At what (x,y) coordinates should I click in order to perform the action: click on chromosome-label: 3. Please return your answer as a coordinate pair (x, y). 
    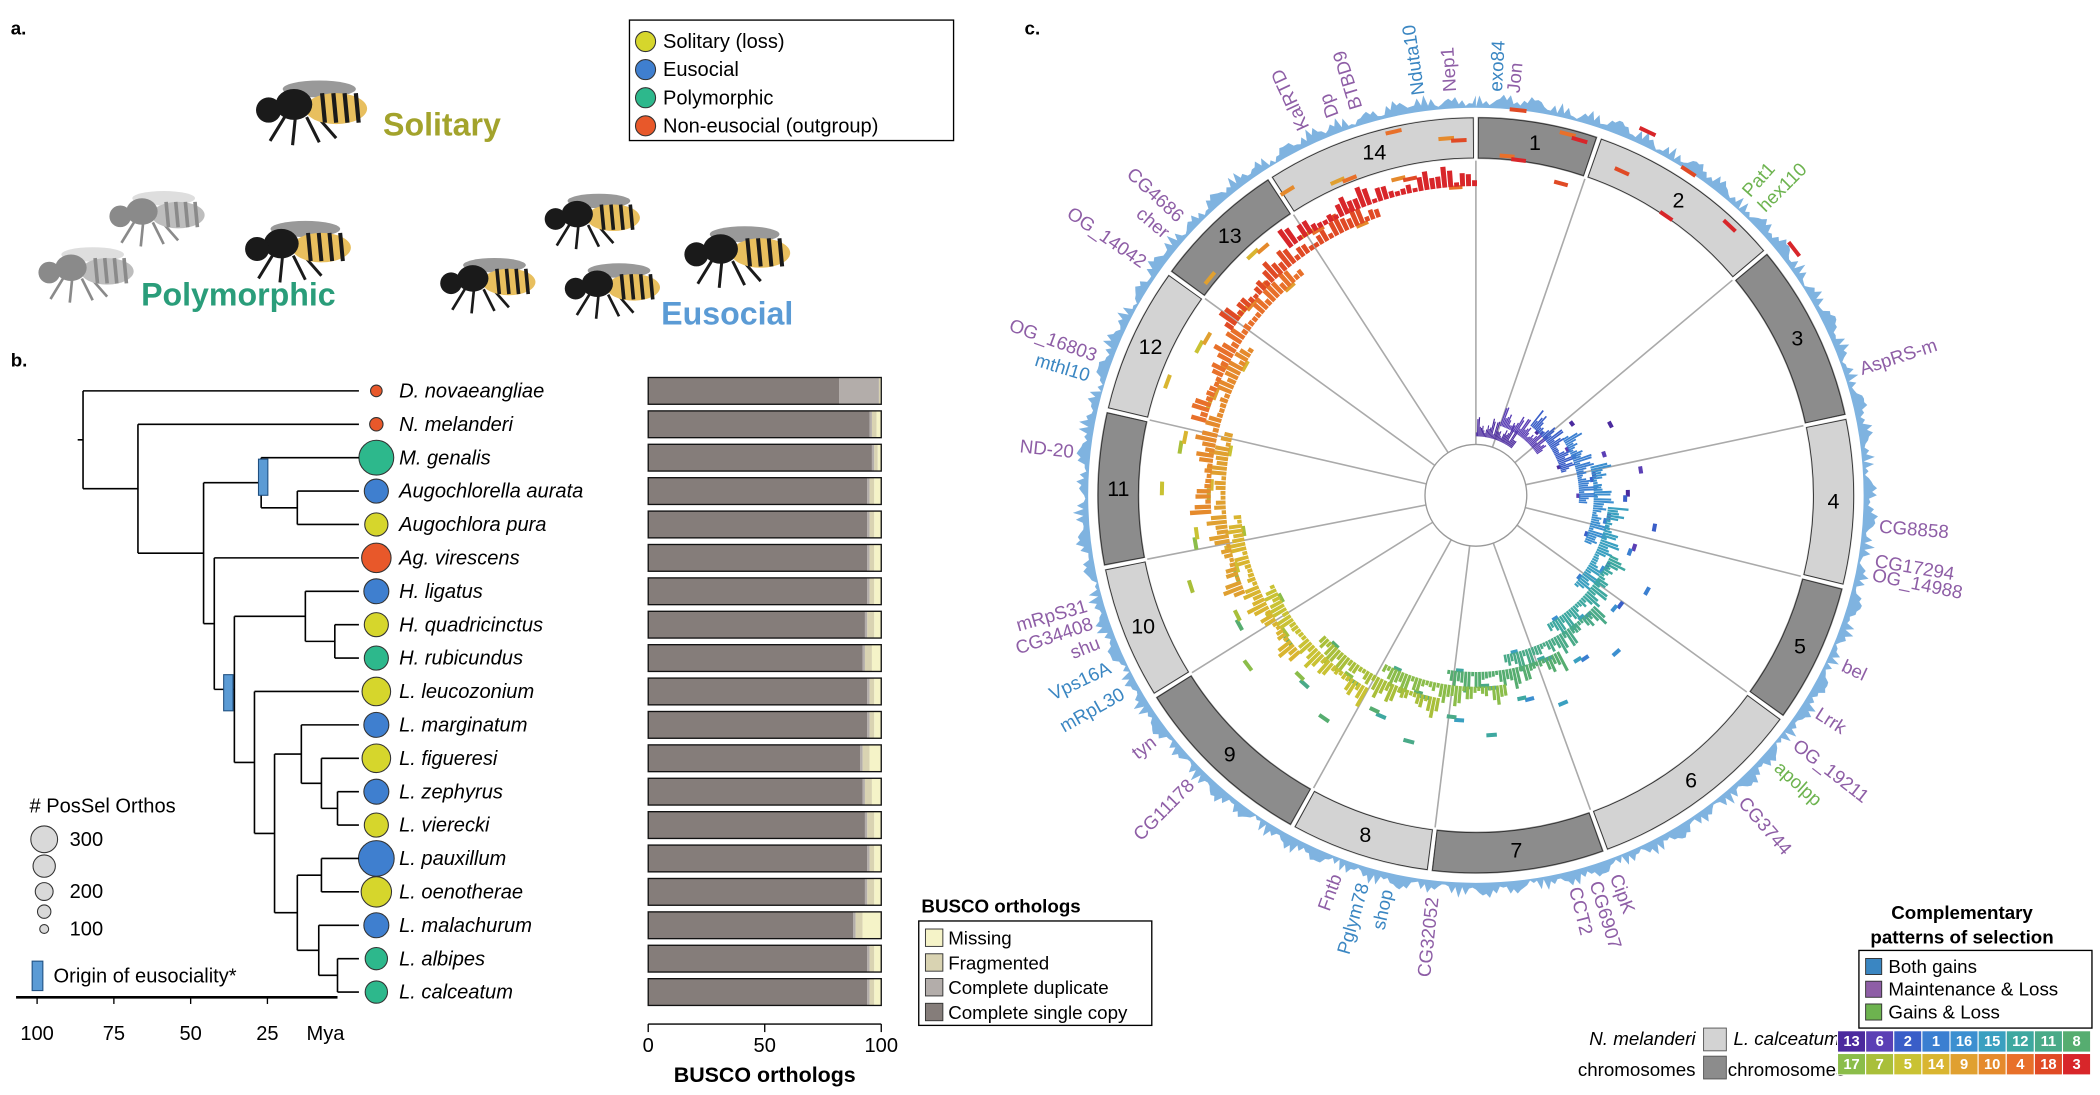
    Looking at the image, I should click on (1797, 339).